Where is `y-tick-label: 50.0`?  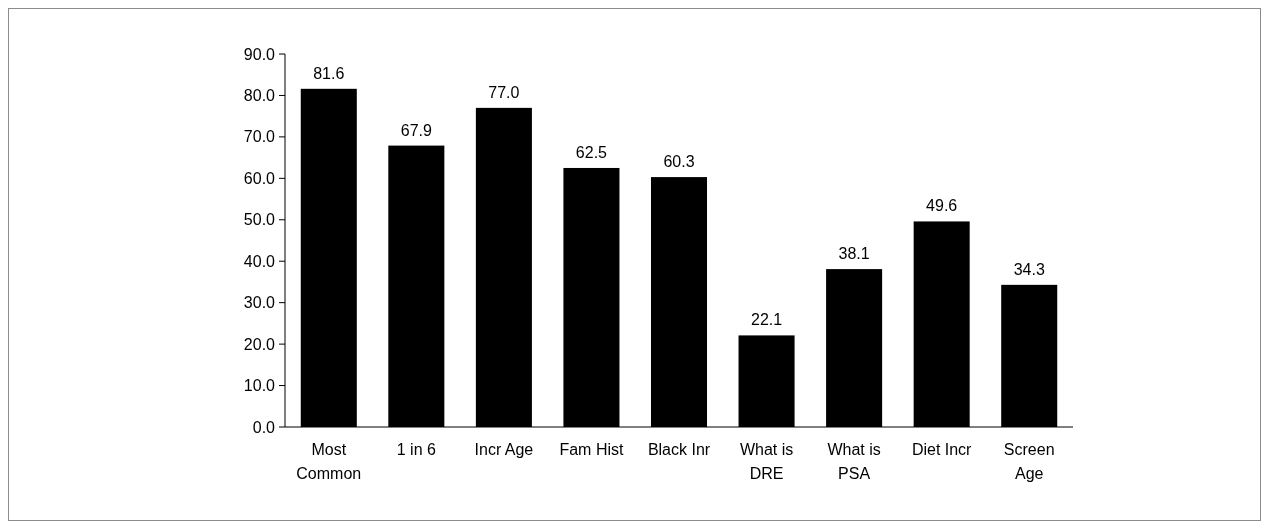 y-tick-label: 50.0 is located at coordinates (259, 220).